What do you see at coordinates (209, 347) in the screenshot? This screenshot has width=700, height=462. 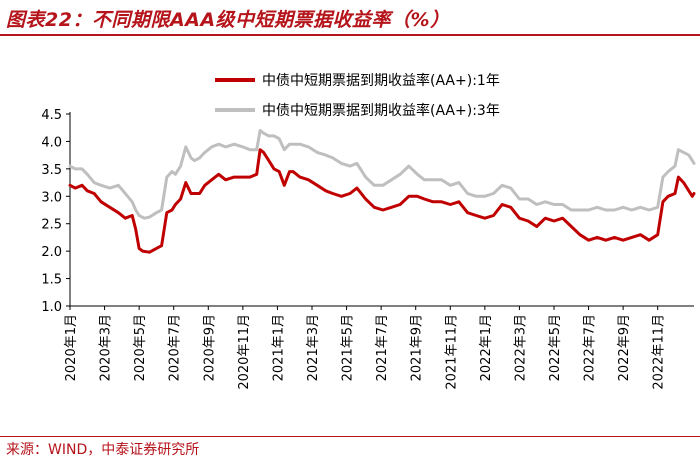 I see `x-tick-label: 2020年9月` at bounding box center [209, 347].